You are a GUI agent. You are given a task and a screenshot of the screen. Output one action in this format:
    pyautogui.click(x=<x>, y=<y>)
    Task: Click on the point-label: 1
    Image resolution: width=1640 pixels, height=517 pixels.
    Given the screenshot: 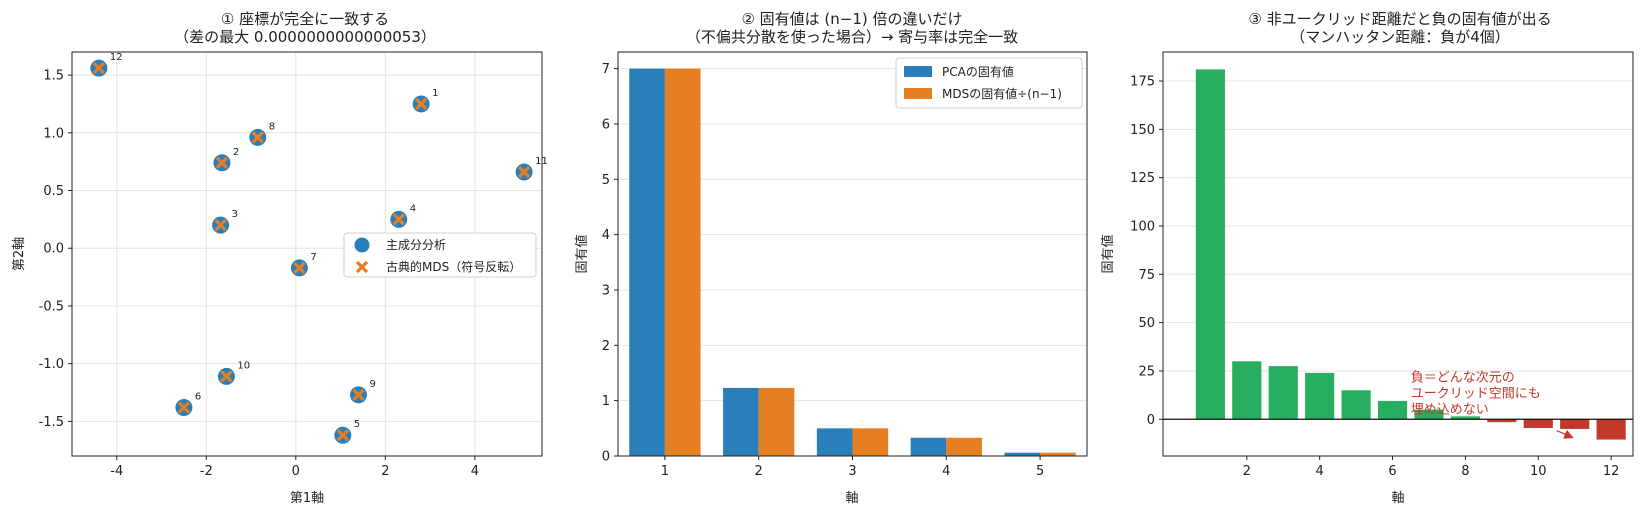 What is the action you would take?
    pyautogui.click(x=435, y=93)
    